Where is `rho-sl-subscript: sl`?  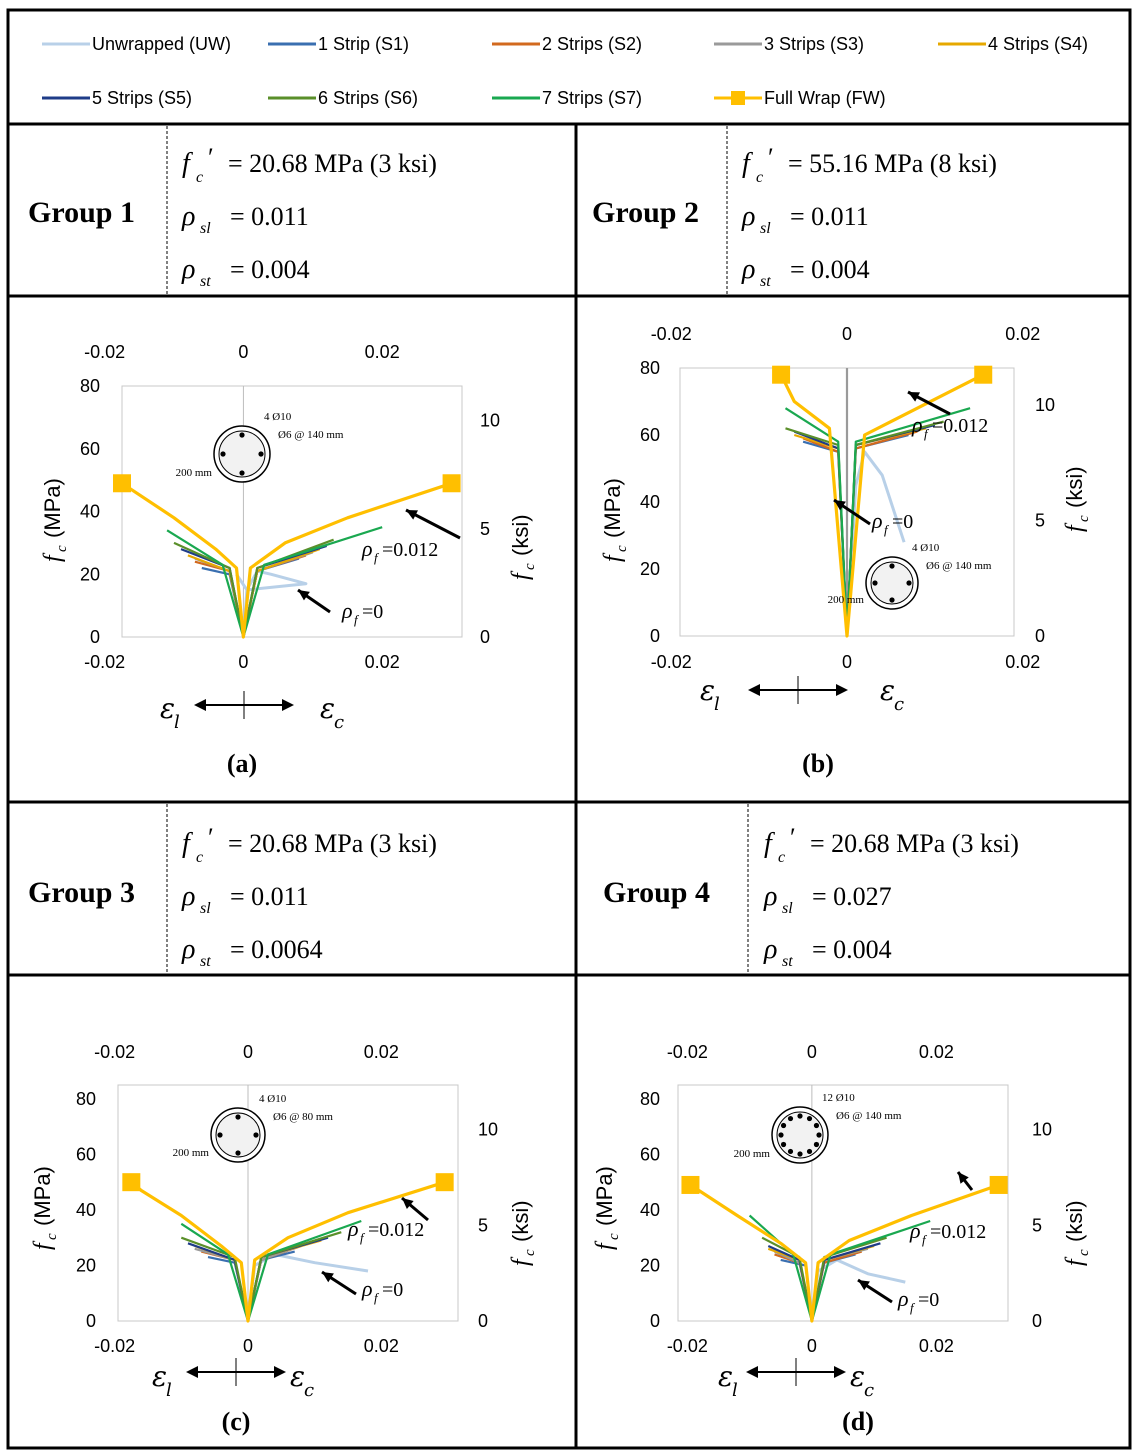 rho-sl-subscript: sl is located at coordinates (765, 228).